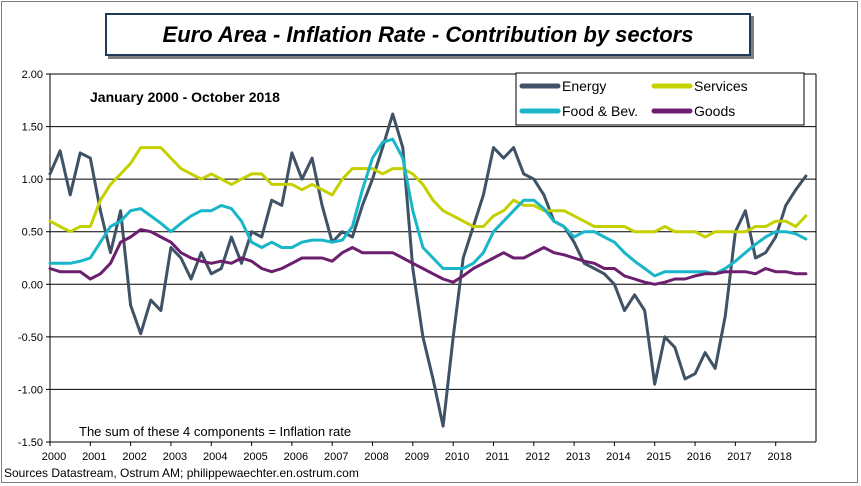 This screenshot has height=486, width=861. Describe the element at coordinates (32, 233) in the screenshot. I see `y-tick-label: 0.50` at that location.